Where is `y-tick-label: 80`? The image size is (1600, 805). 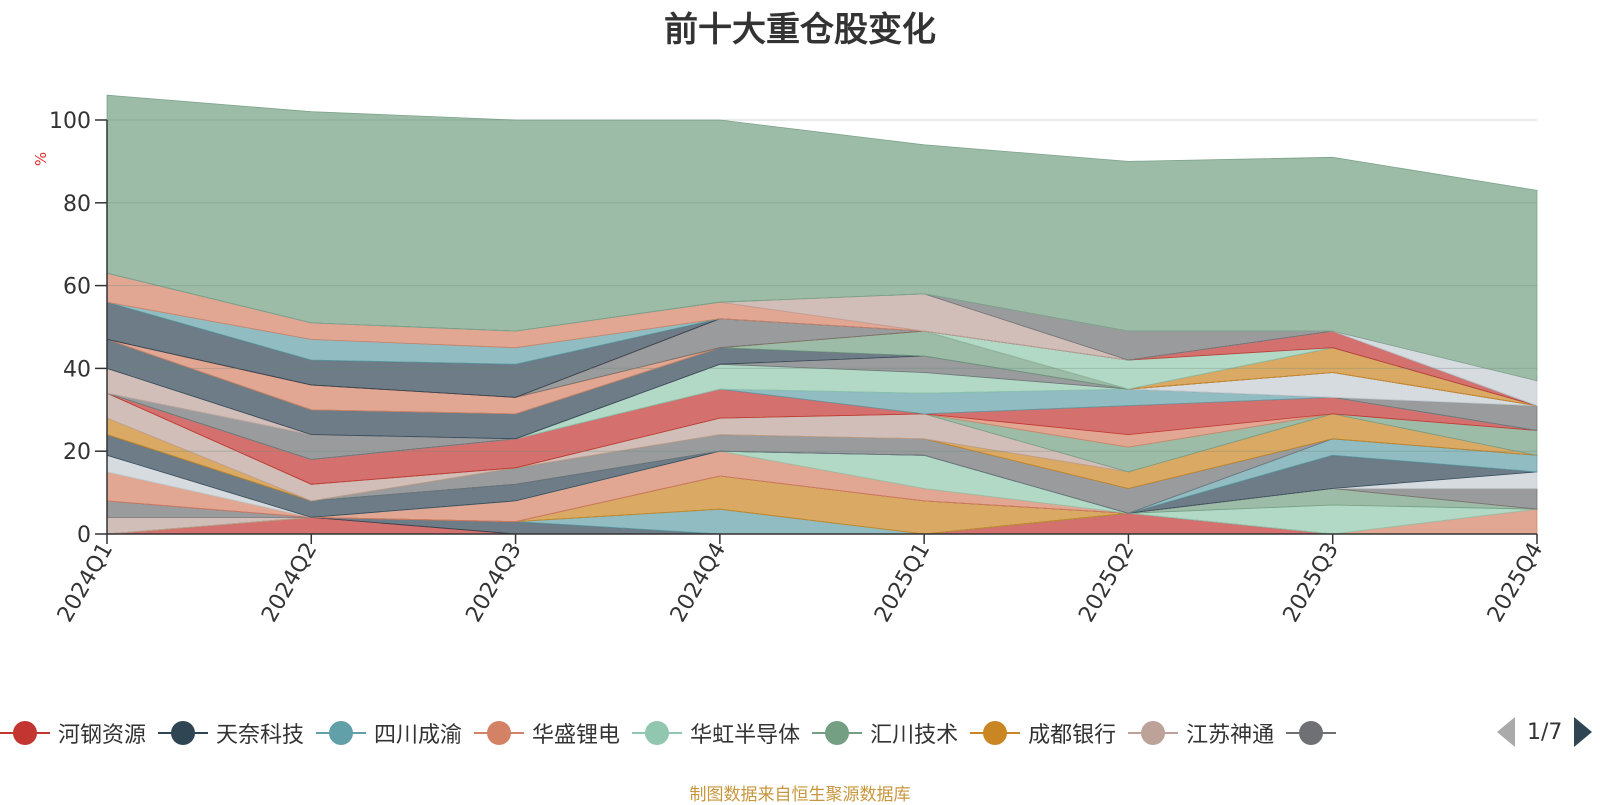 y-tick-label: 80 is located at coordinates (77, 204).